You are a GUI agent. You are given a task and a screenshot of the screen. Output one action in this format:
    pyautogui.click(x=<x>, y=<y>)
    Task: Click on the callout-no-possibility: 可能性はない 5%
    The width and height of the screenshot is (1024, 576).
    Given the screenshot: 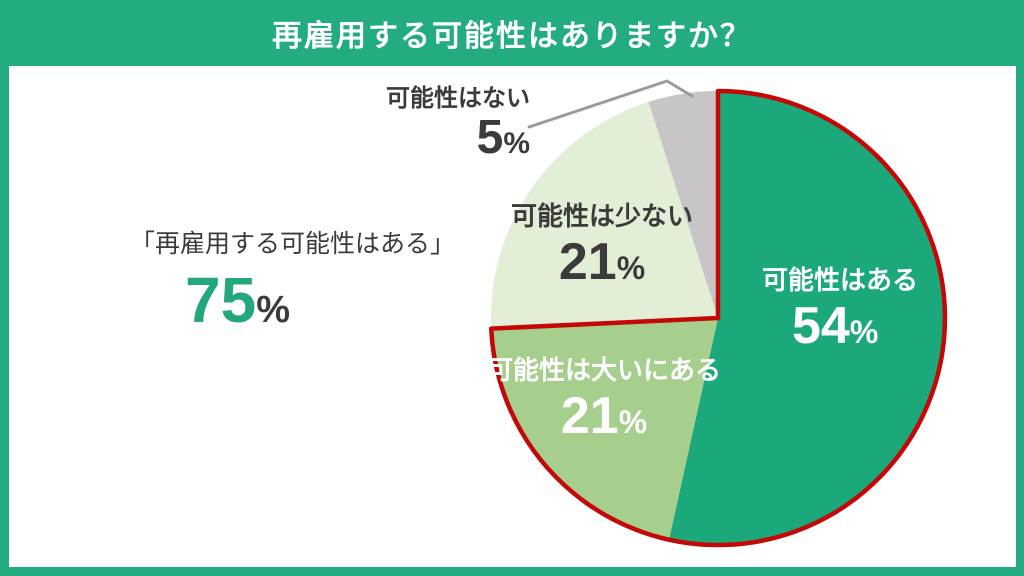 What is the action you would take?
    pyautogui.click(x=458, y=125)
    